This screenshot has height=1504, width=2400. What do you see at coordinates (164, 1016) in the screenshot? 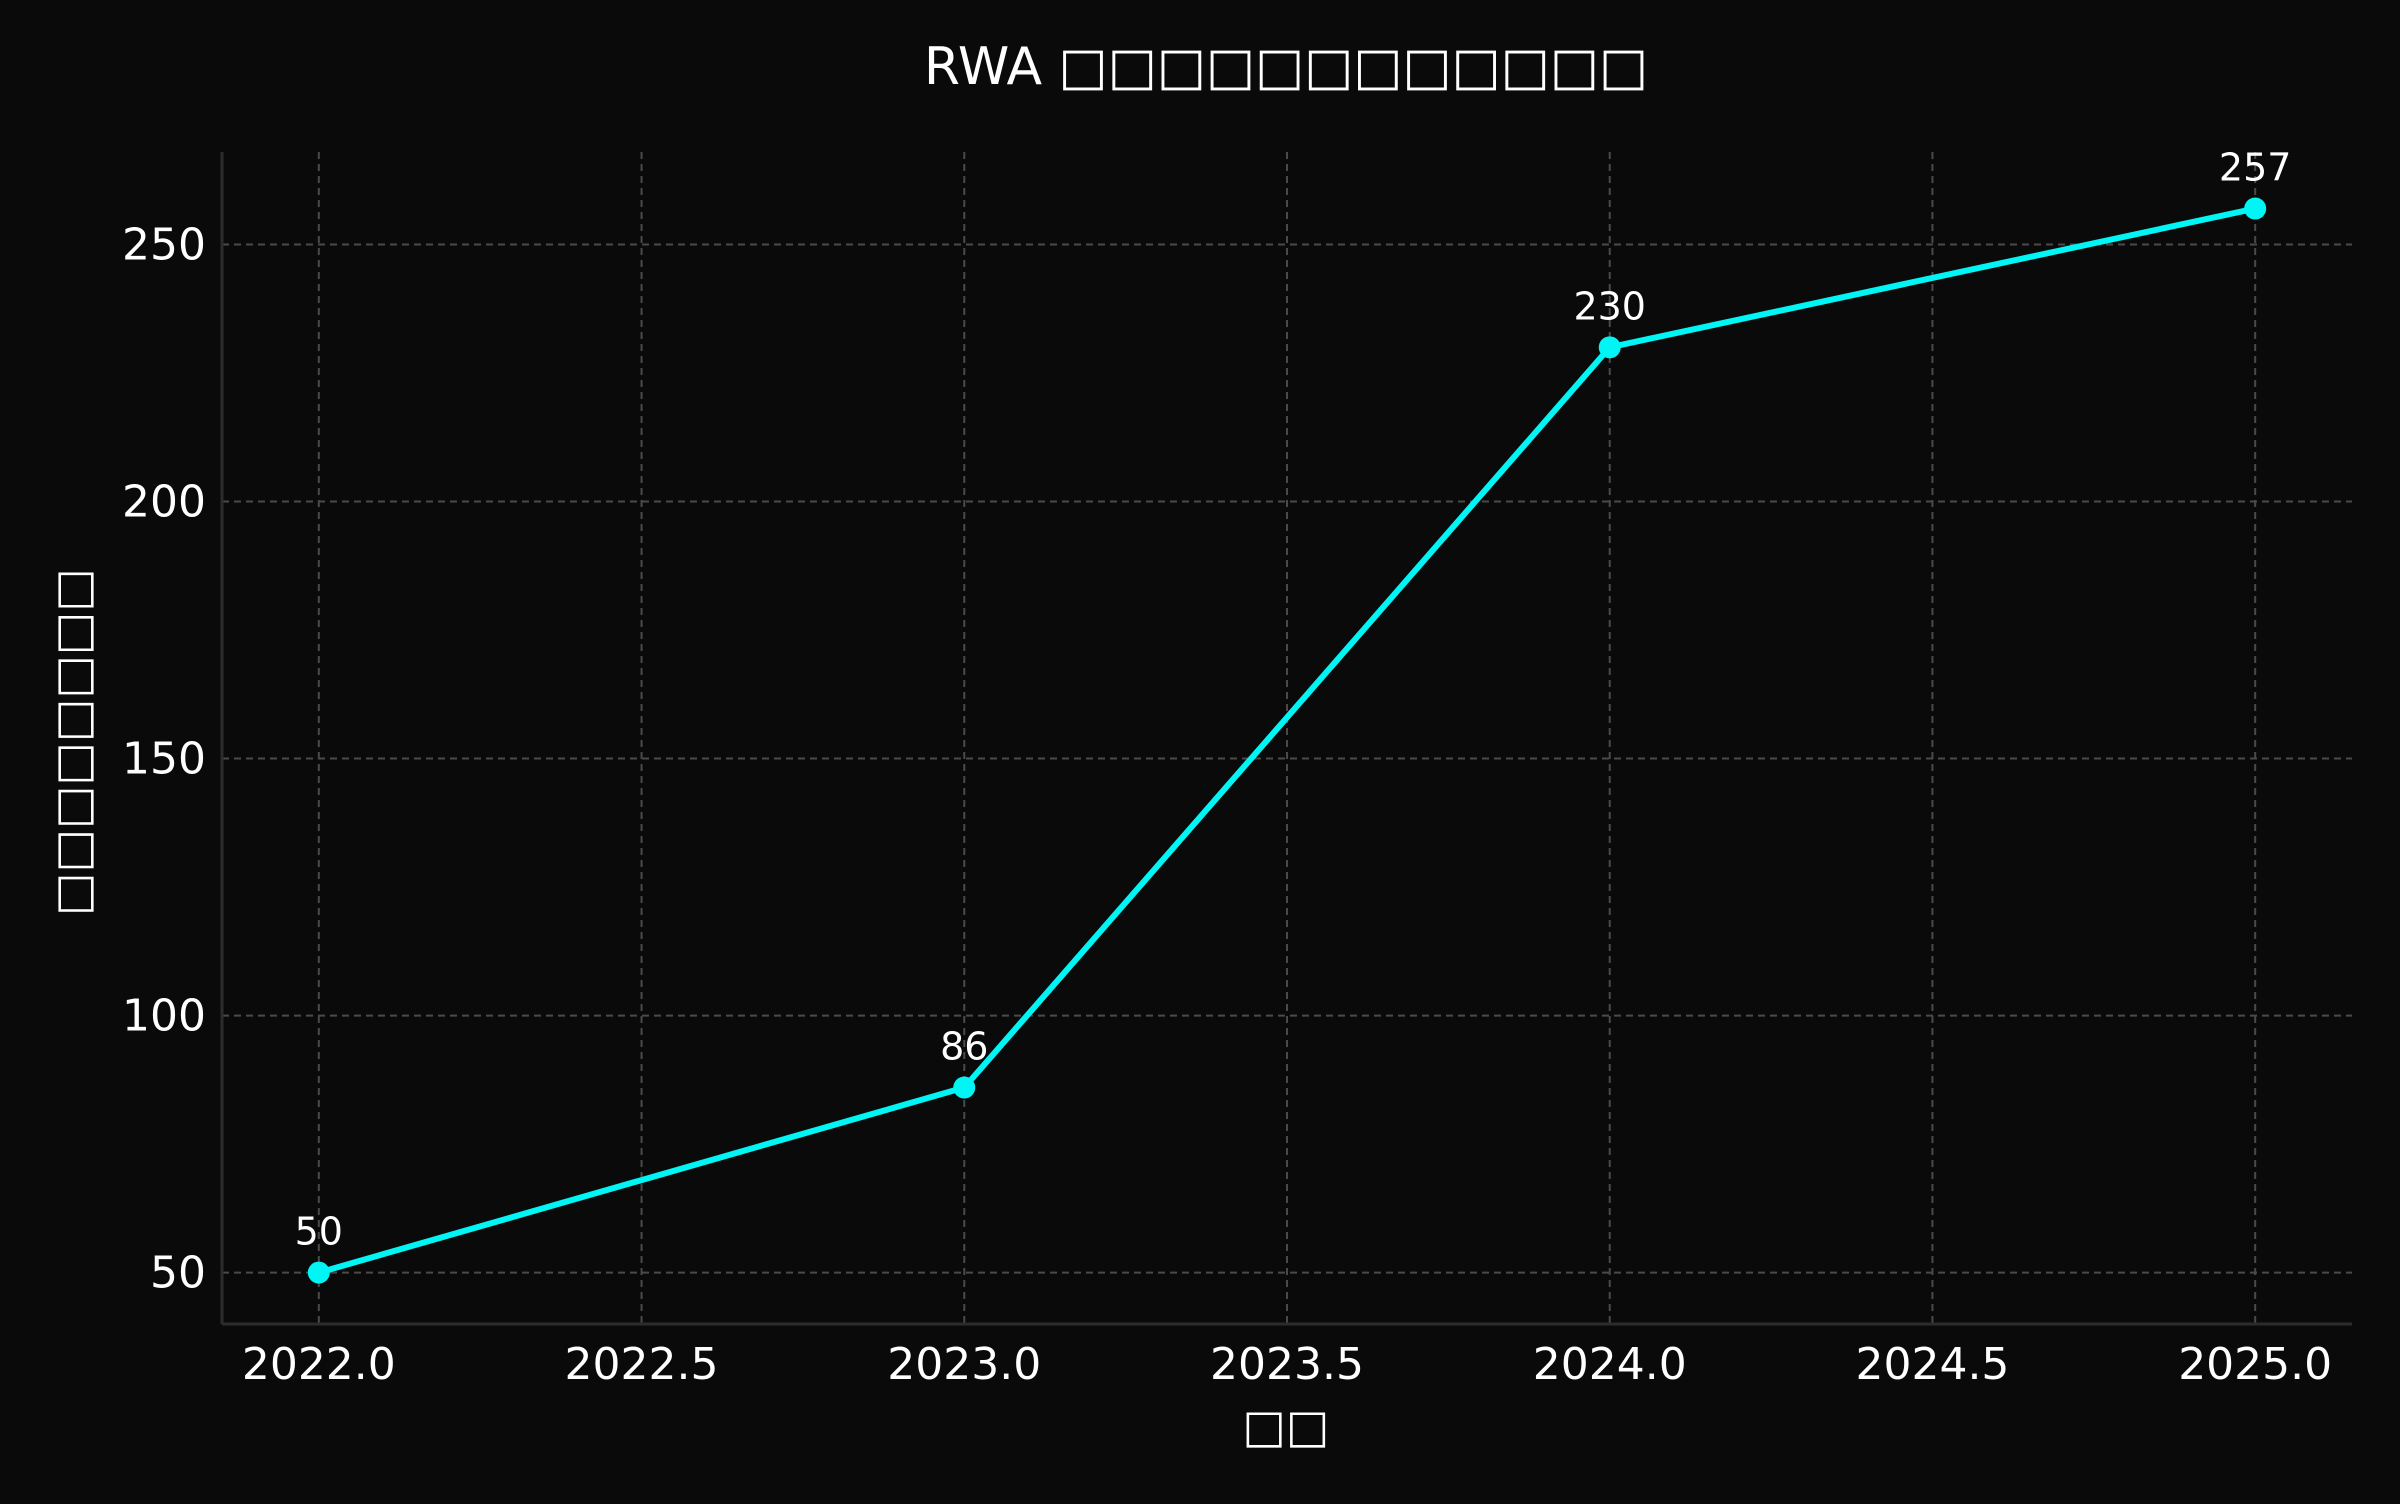
I see `y-tick-label: 100` at bounding box center [164, 1016].